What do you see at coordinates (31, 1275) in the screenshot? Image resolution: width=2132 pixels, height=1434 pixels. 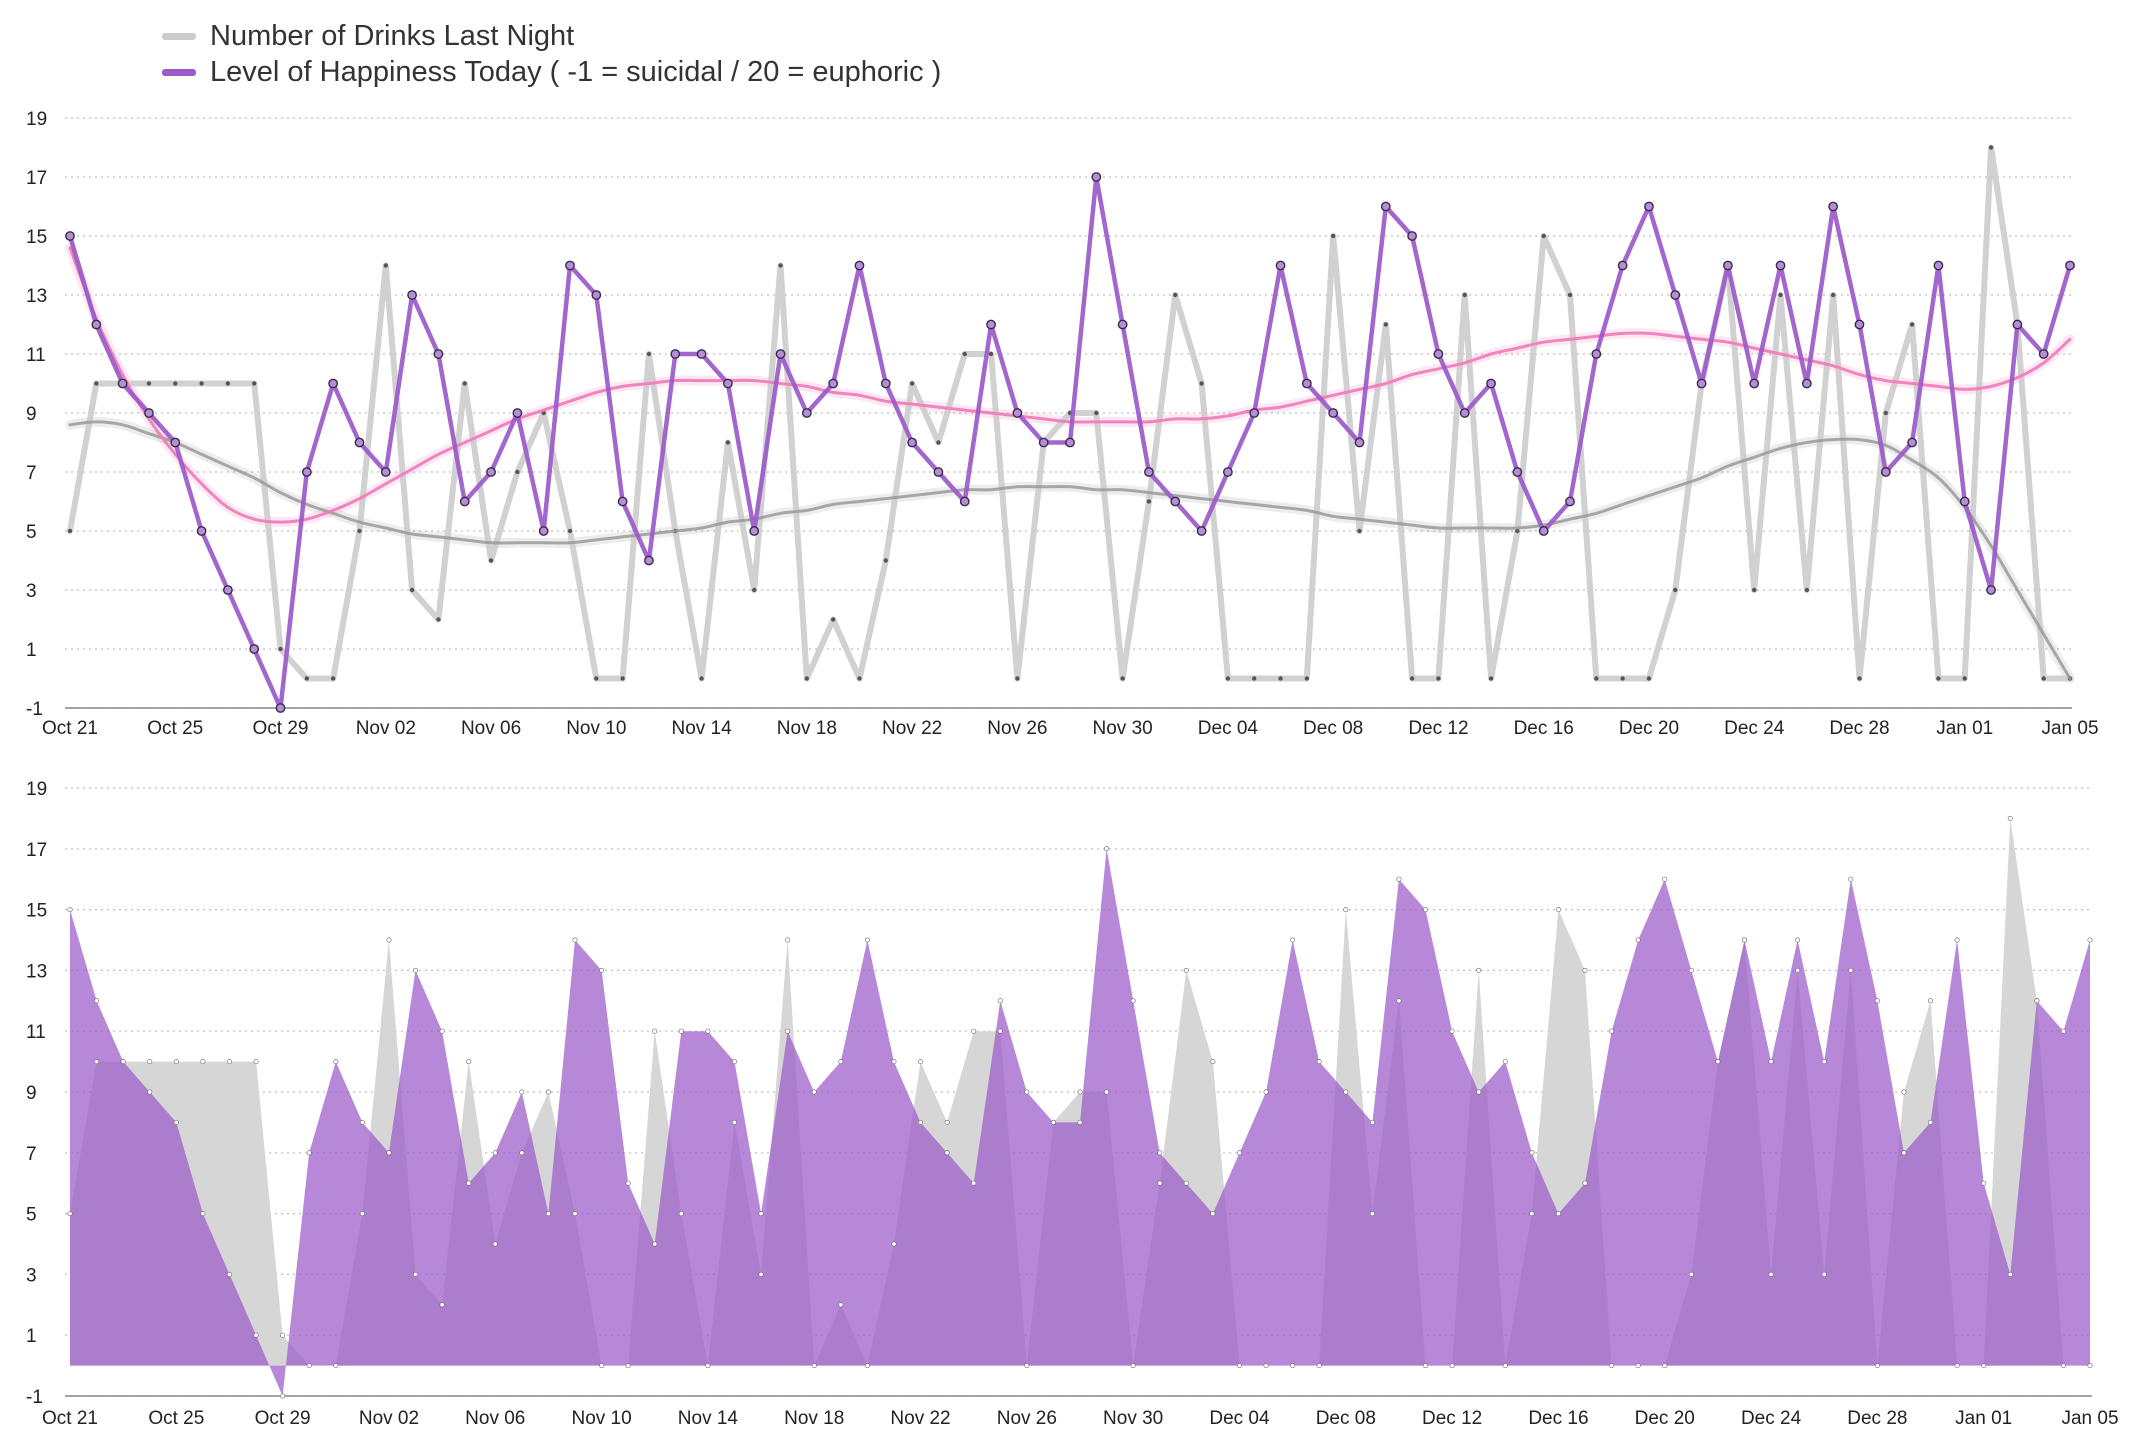 I see `y-tick-label: 3` at bounding box center [31, 1275].